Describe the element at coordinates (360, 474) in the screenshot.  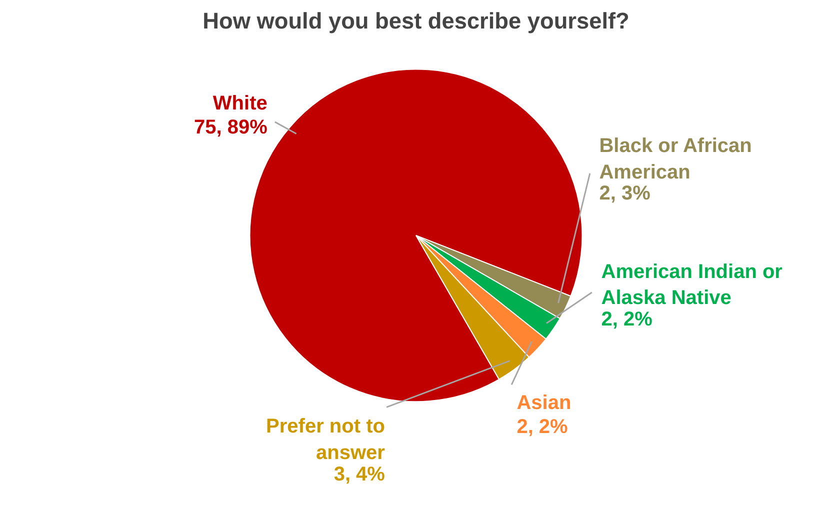
I see `data-label: 3, 4%` at that location.